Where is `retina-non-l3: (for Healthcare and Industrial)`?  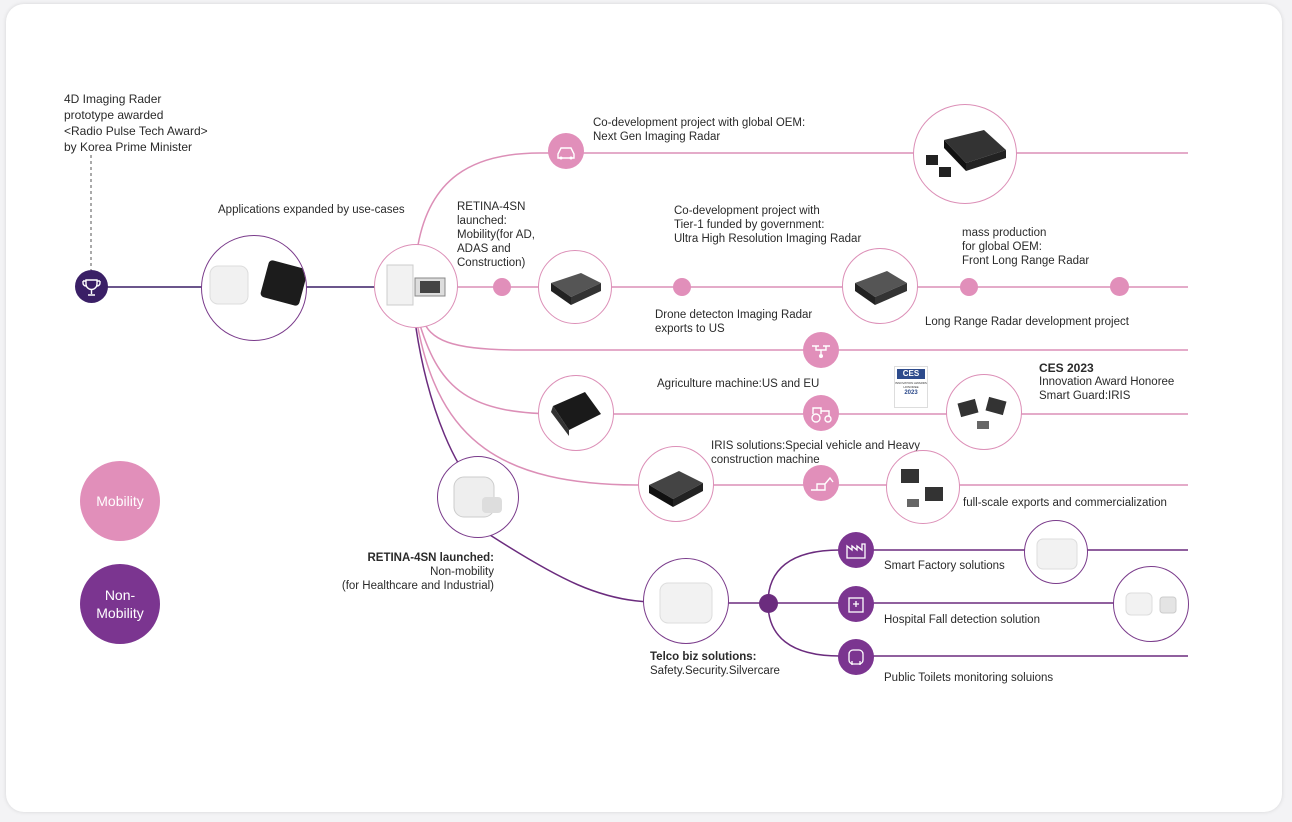 retina-non-l3: (for Healthcare and Industrial) is located at coordinates (417, 586).